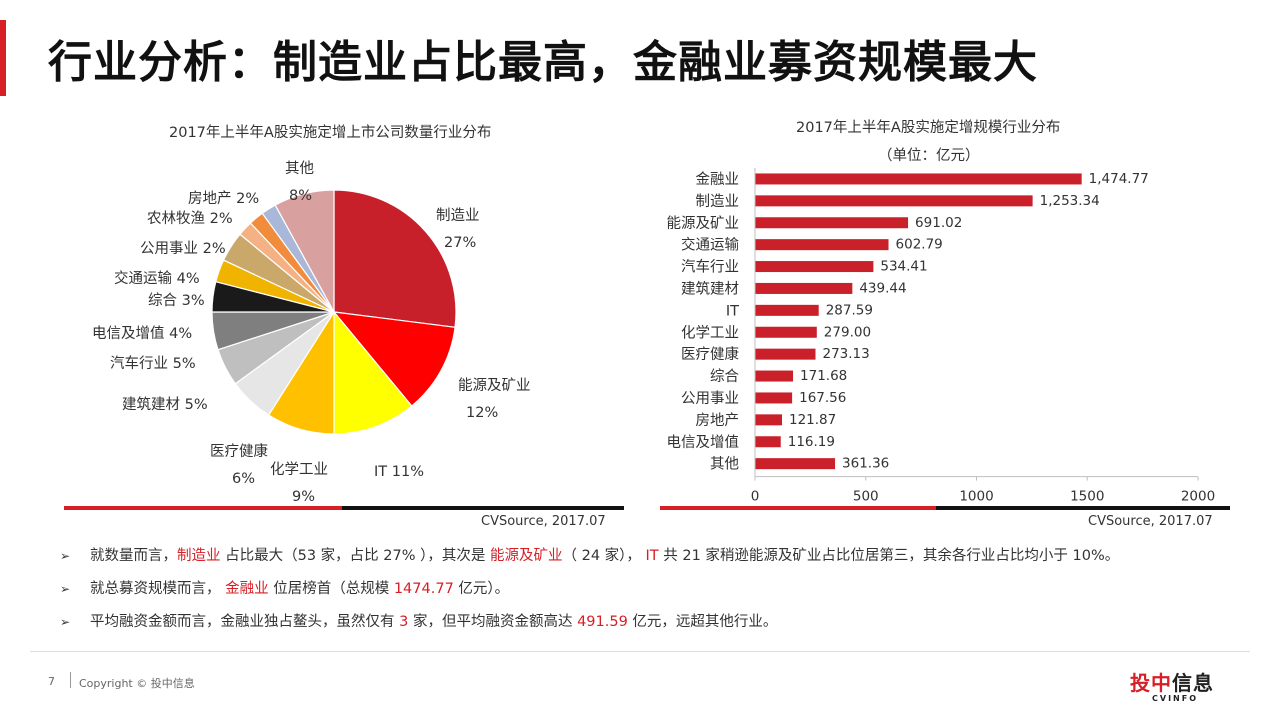  Describe the element at coordinates (458, 215) in the screenshot. I see `pie-label-name: 制造业` at that location.